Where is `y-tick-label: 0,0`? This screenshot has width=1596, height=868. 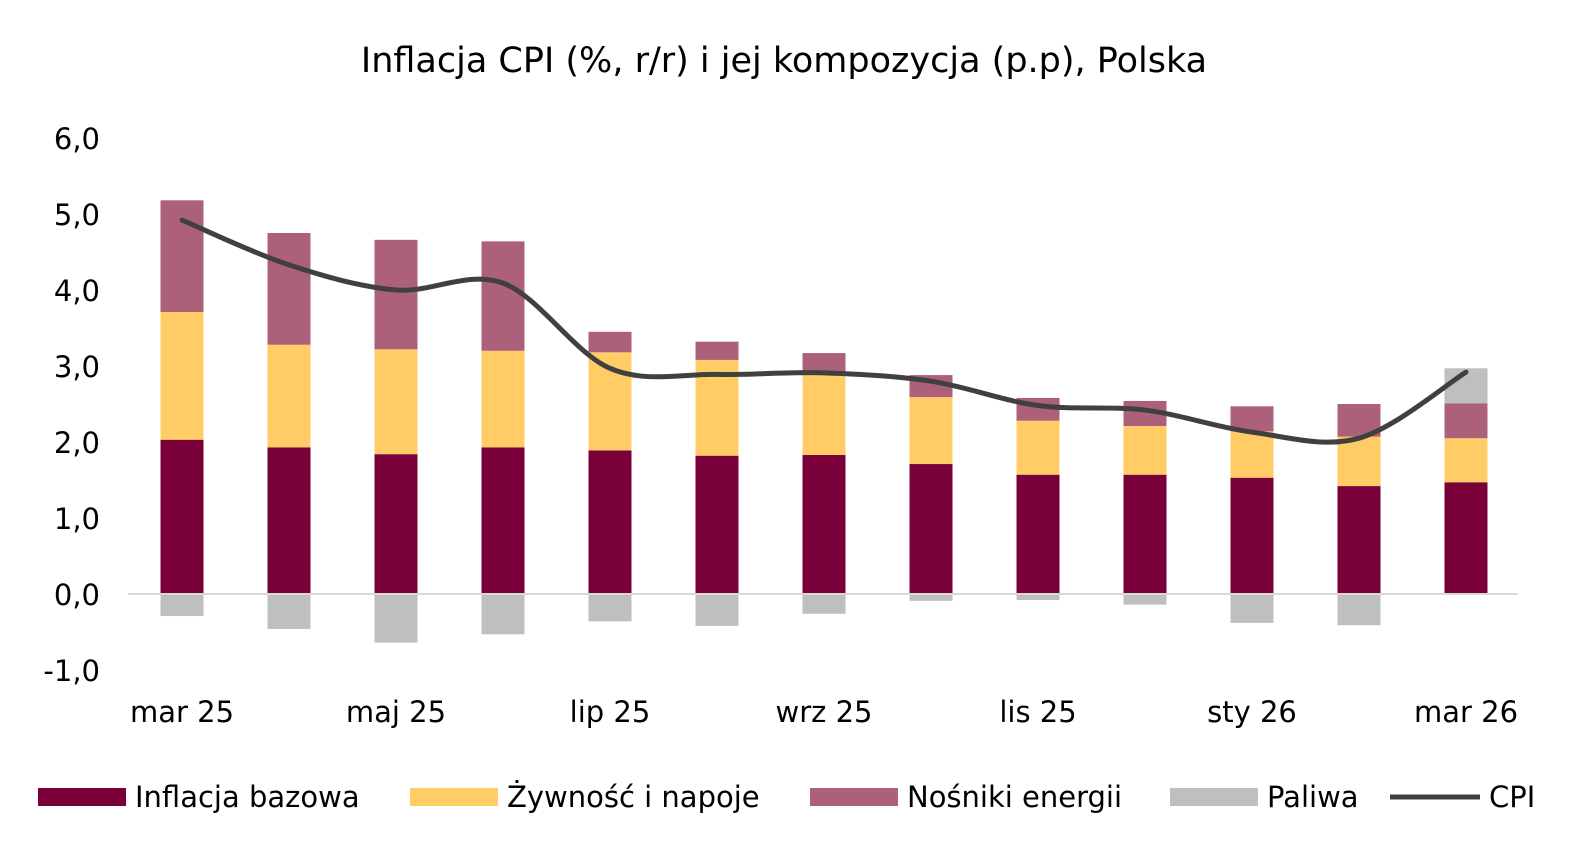
y-tick-label: 0,0 is located at coordinates (77, 595).